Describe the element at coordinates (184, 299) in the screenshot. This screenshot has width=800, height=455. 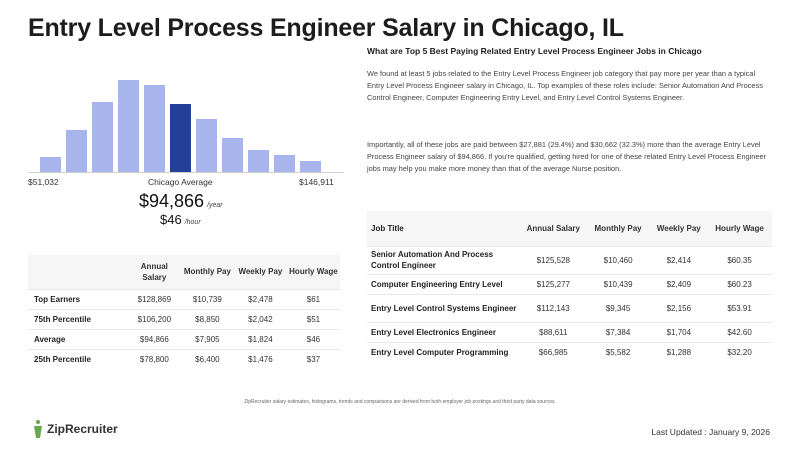
I see `table-row: Top Earners $128,869 $10,739 $2,478 $61` at that location.